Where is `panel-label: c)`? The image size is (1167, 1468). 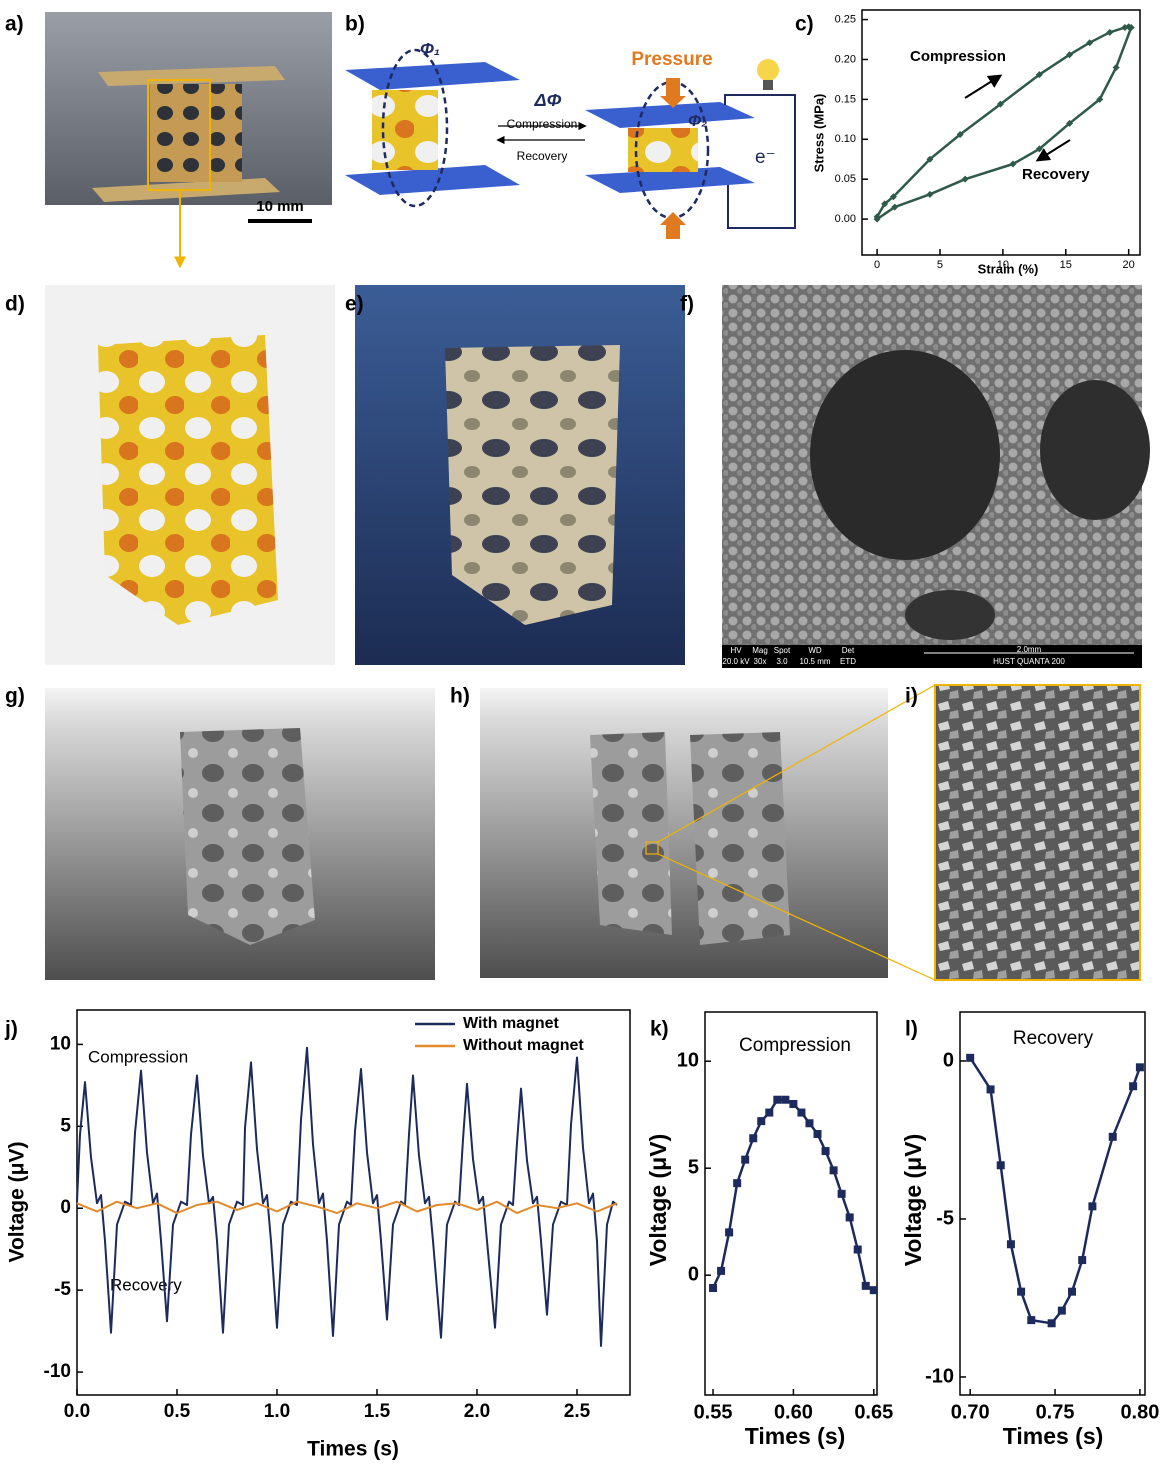
panel-label: c) is located at coordinates (804, 24).